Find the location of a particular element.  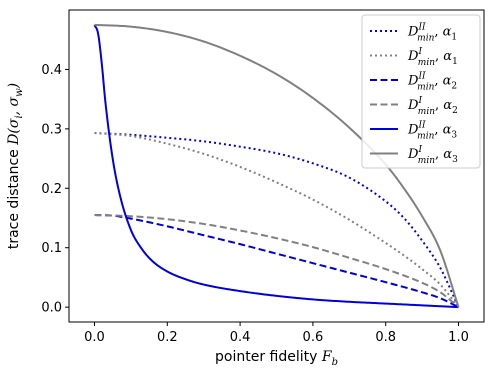

x-tick-label: 0.2 is located at coordinates (167, 337).